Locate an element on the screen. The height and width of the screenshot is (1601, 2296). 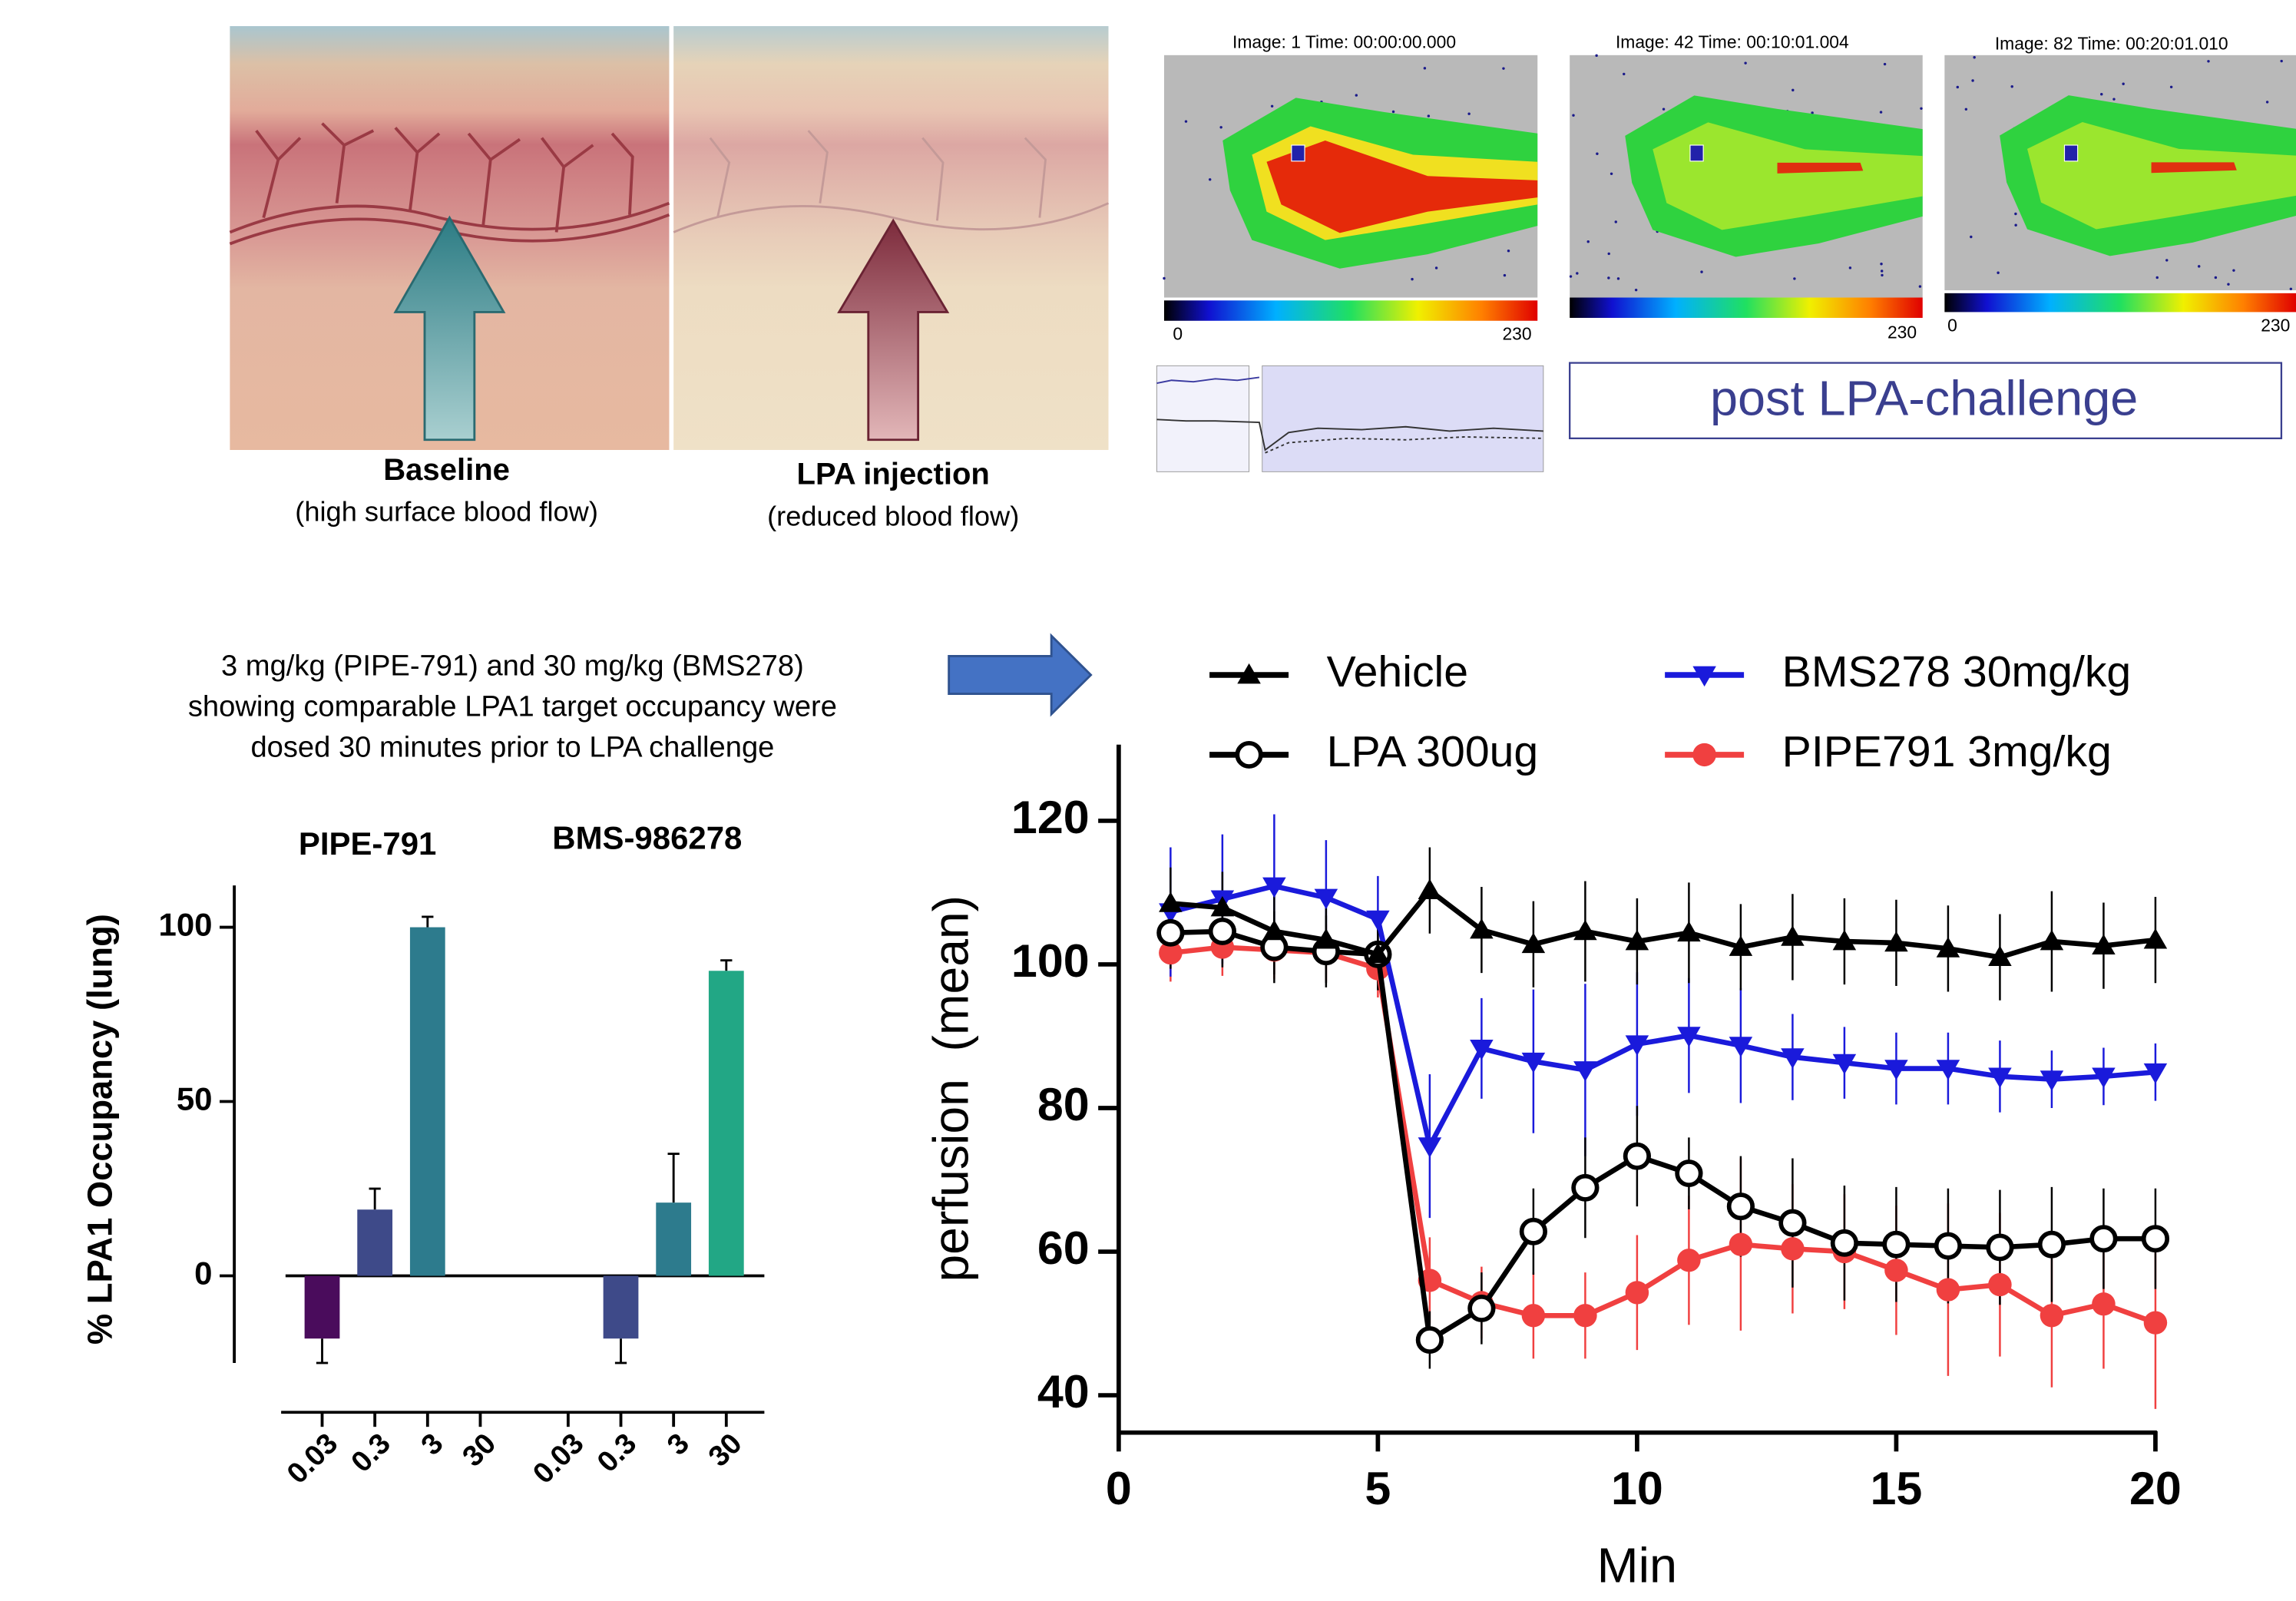
note-line: dosed 30 minutes prior to LPA challenge is located at coordinates (512, 748).